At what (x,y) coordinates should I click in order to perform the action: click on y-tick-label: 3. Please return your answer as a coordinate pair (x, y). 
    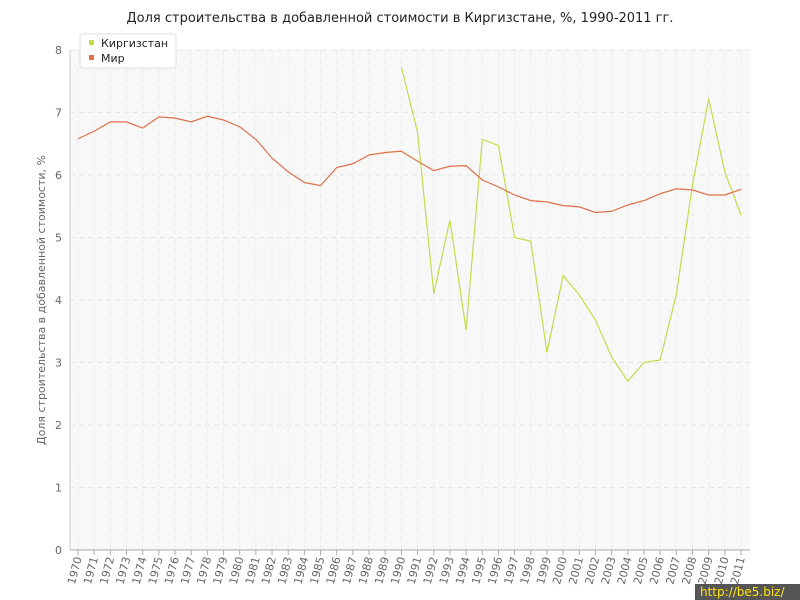
    Looking at the image, I should click on (58, 363).